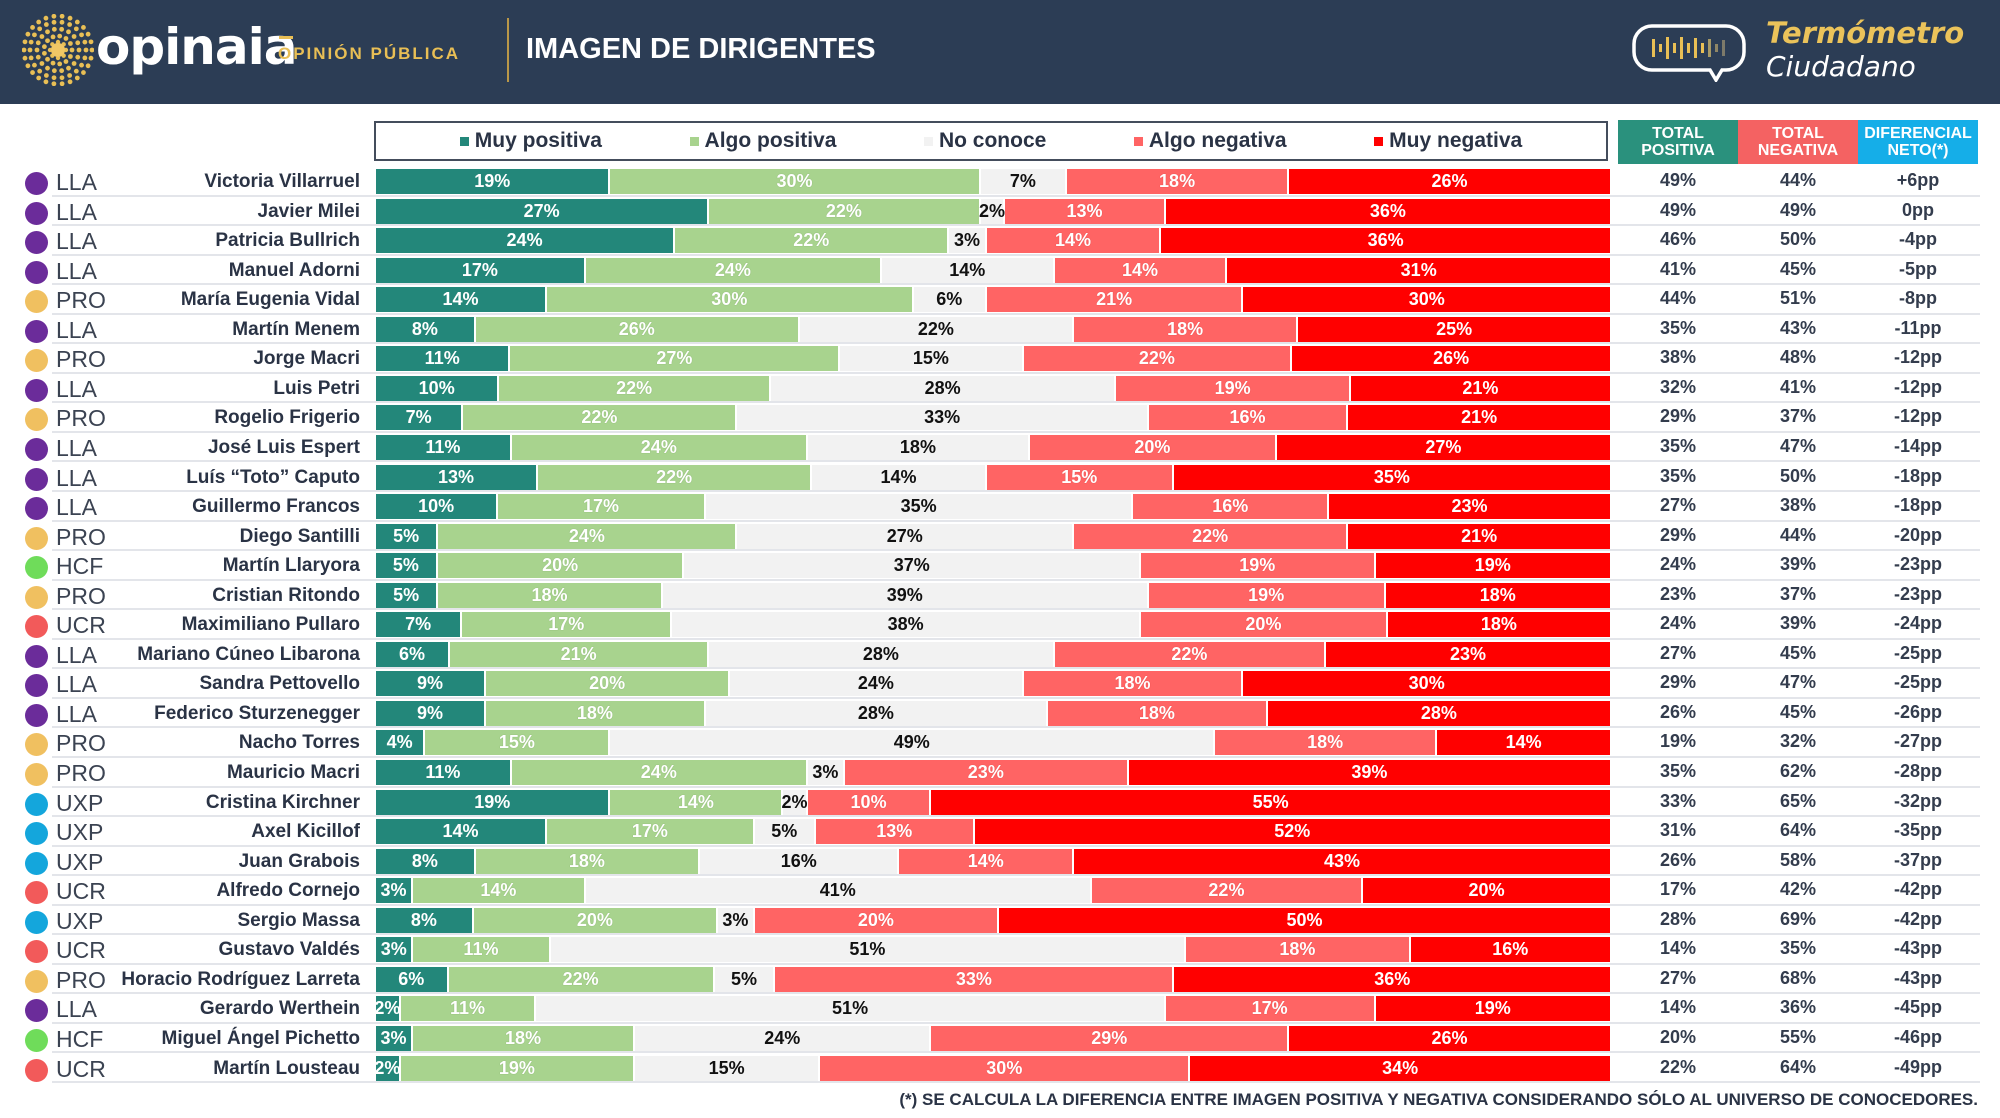 The width and height of the screenshot is (2000, 1118). What do you see at coordinates (918, 506) in the screenshot?
I see `bar-data-label: 35%` at bounding box center [918, 506].